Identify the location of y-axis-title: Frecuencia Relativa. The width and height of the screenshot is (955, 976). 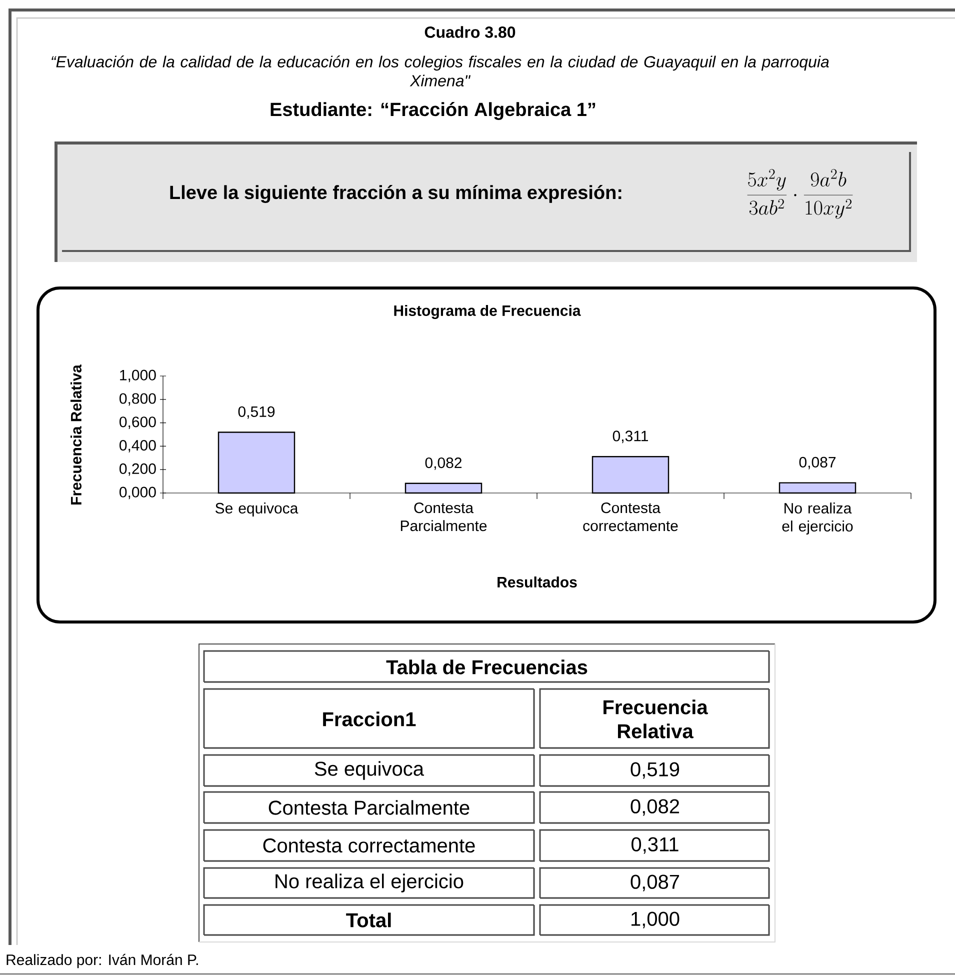
(76, 434).